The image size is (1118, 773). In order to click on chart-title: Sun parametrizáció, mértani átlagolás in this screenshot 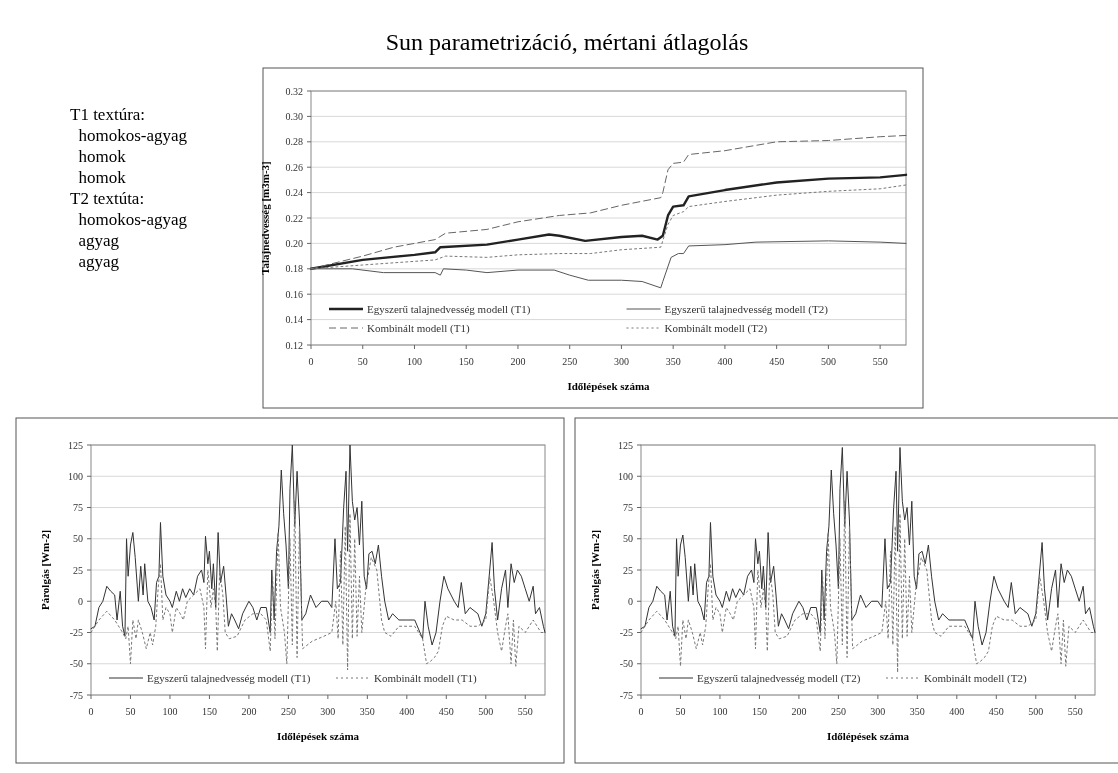, I will do `click(567, 42)`.